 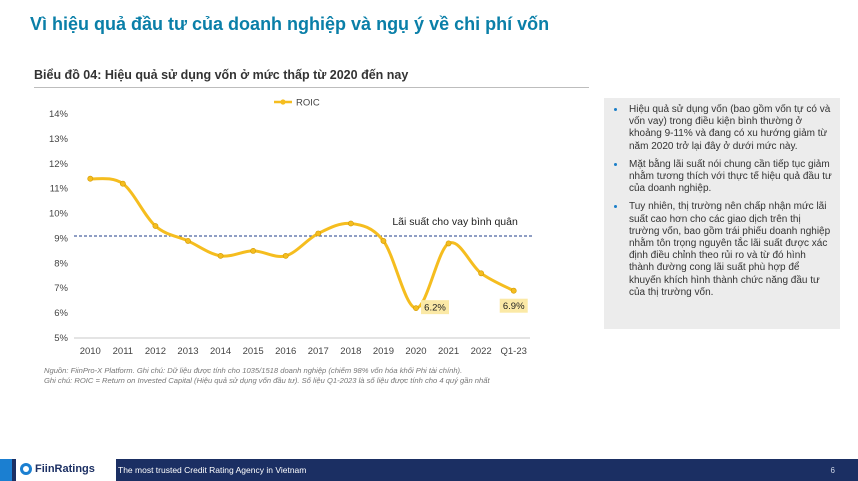 I want to click on legend-marker, so click(x=283, y=102).